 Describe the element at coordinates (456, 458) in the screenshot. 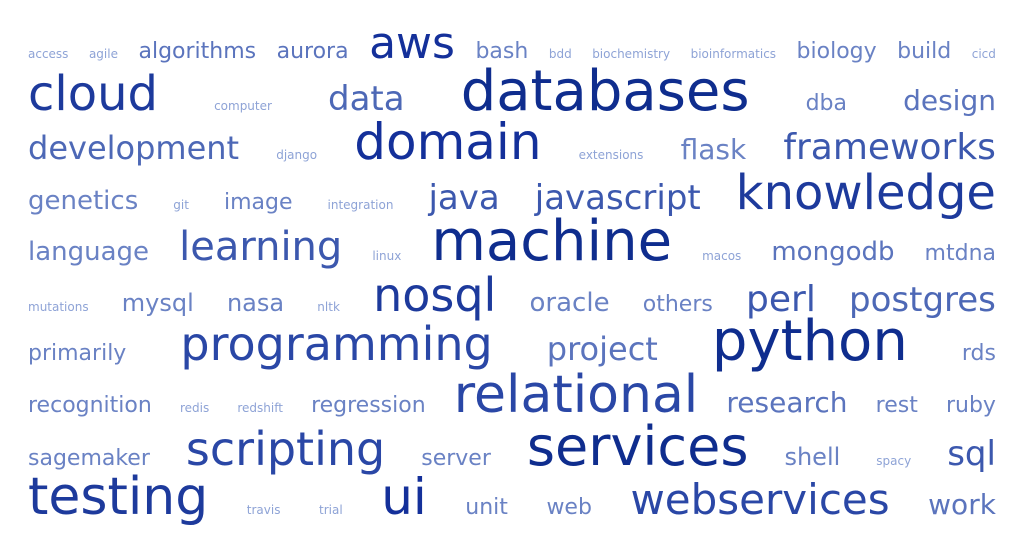

I see `word-server: server` at that location.